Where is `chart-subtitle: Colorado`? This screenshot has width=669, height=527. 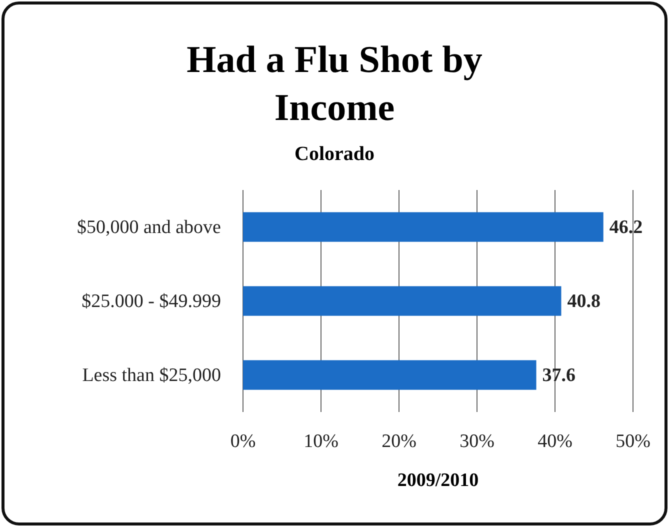 chart-subtitle: Colorado is located at coordinates (334, 154).